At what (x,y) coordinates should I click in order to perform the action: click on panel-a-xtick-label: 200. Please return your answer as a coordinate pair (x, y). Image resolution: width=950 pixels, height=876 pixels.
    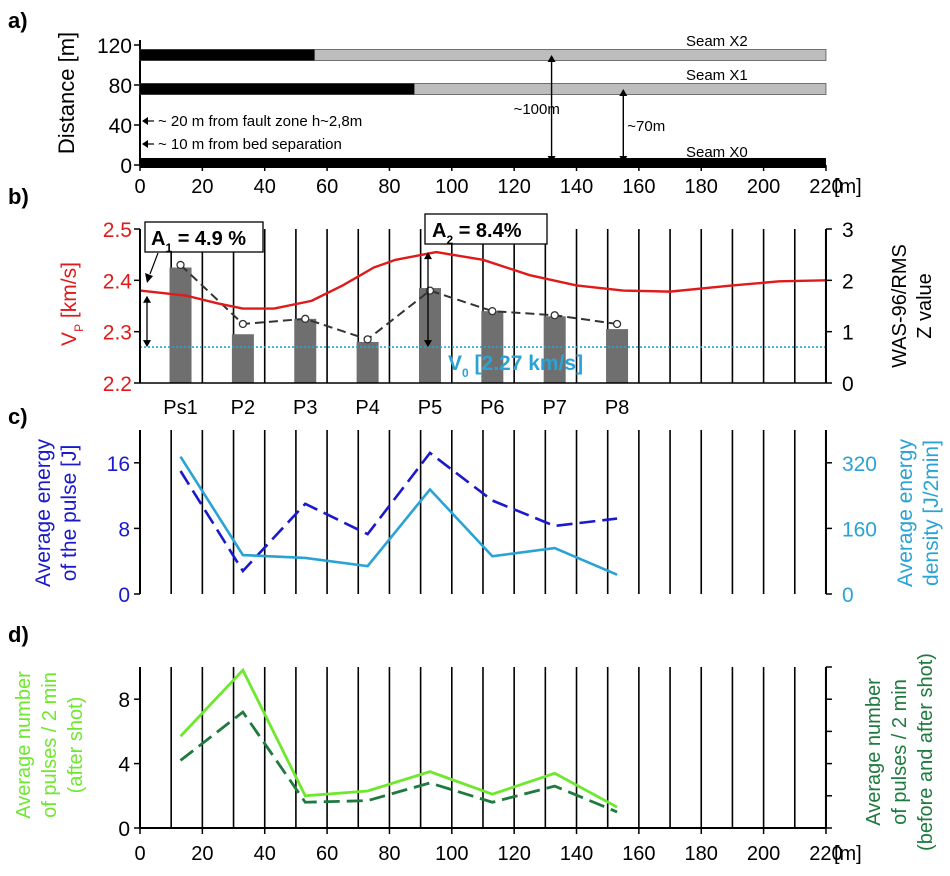
    Looking at the image, I should click on (763, 187).